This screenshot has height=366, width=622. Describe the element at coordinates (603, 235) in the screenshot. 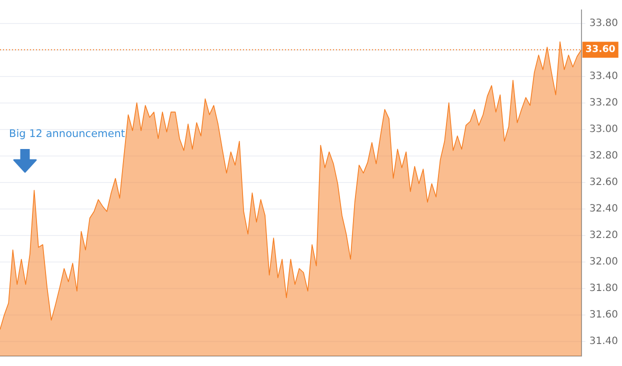

I see `y-tick-label: 32.20` at that location.